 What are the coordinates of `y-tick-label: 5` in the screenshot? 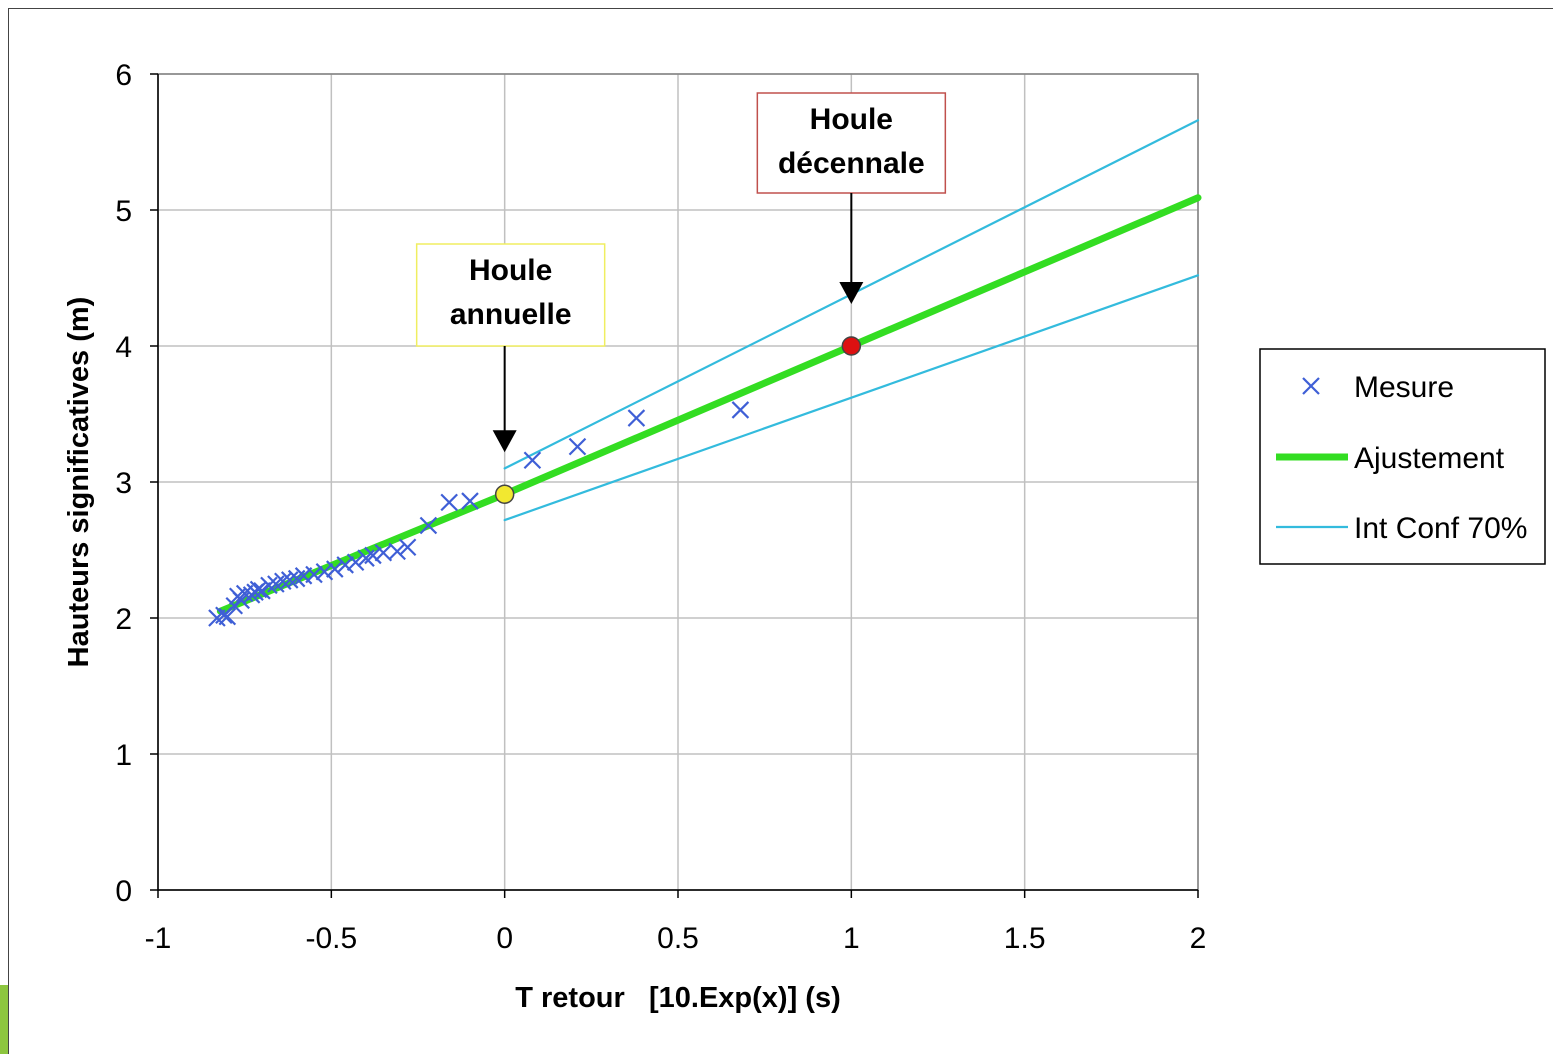 It's located at (123, 211).